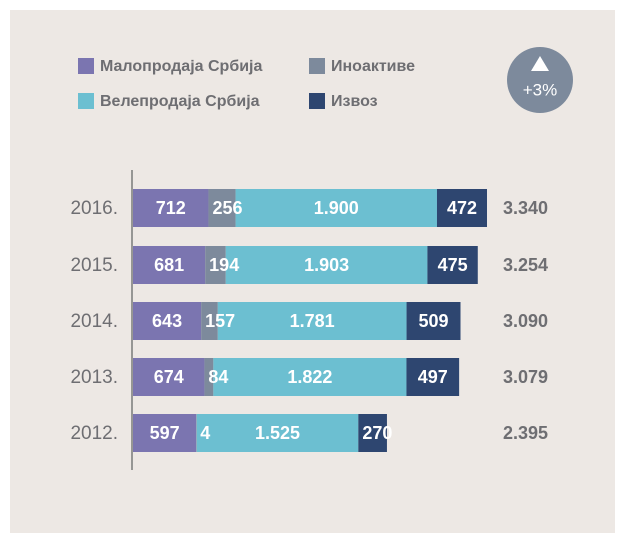  Describe the element at coordinates (377, 433) in the screenshot. I see `segment-label: 270` at that location.